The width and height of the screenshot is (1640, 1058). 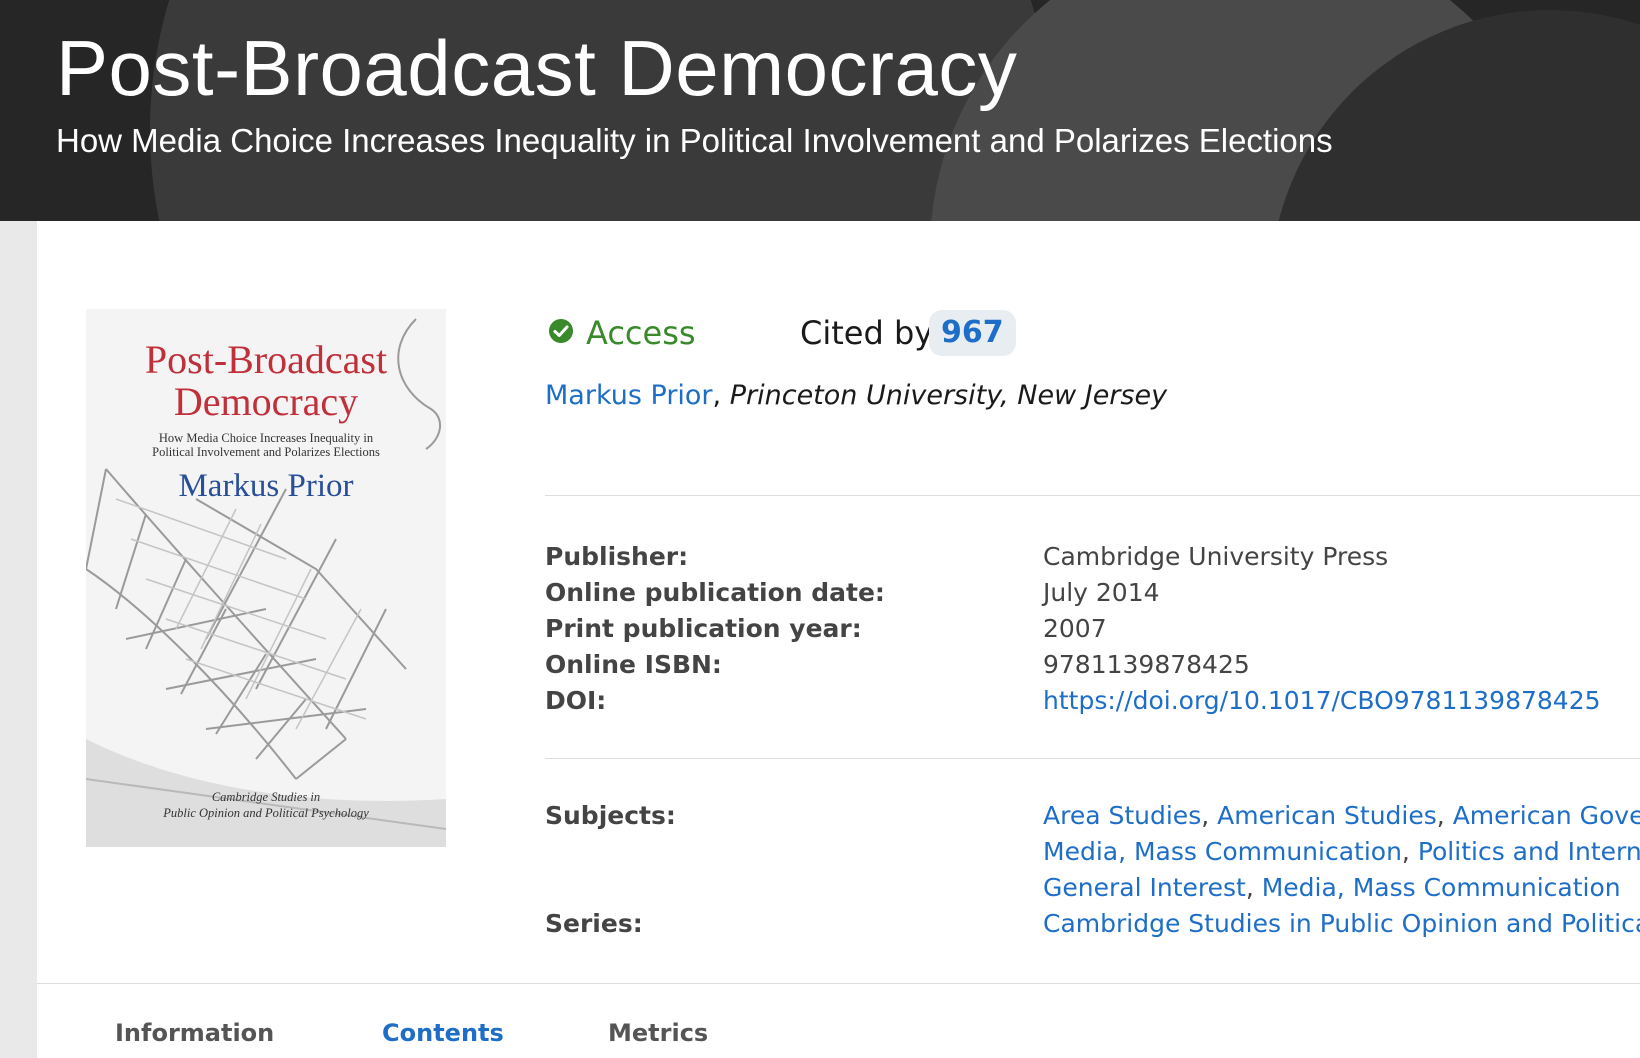 What do you see at coordinates (537, 68) in the screenshot?
I see `page-title: Post-Broadcast Democracy` at bounding box center [537, 68].